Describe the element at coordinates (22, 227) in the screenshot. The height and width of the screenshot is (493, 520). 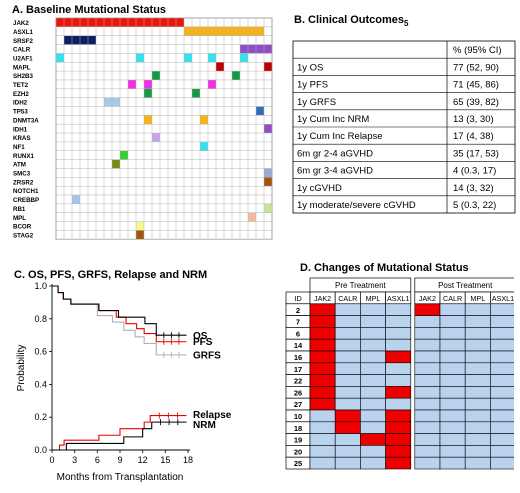
I see `gene-label: BCOR` at that location.